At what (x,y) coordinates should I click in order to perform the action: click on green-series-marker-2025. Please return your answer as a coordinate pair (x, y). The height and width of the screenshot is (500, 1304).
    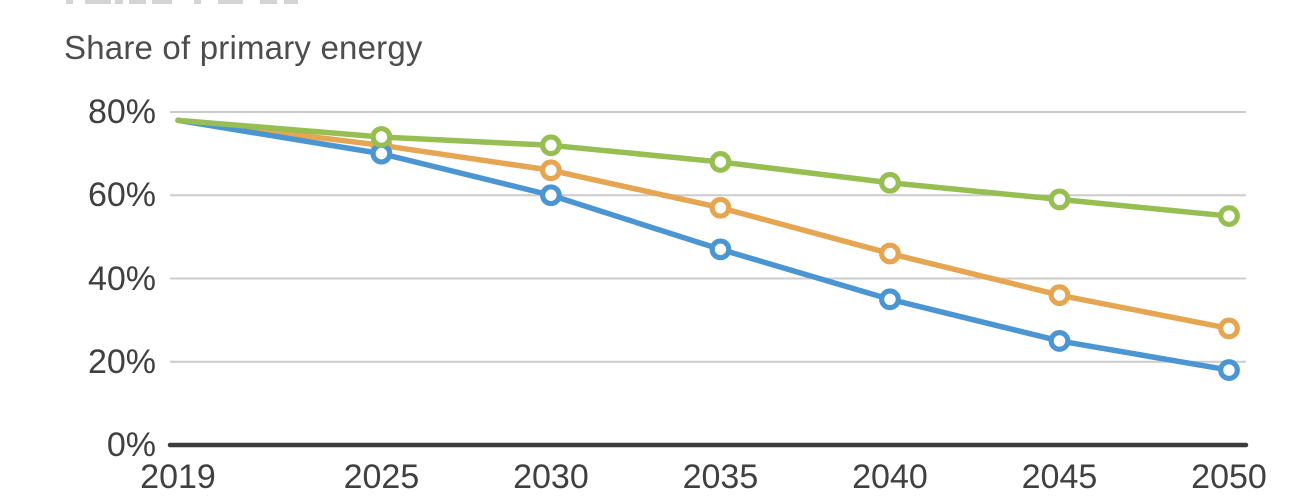
    Looking at the image, I should click on (381, 137).